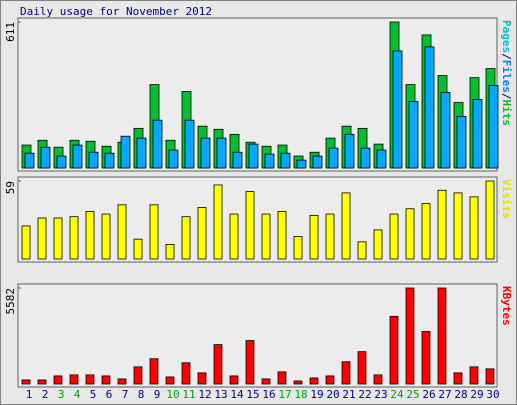 The image size is (517, 405). Describe the element at coordinates (10, 32) in the screenshot. I see `y-tick-label: 611` at that location.